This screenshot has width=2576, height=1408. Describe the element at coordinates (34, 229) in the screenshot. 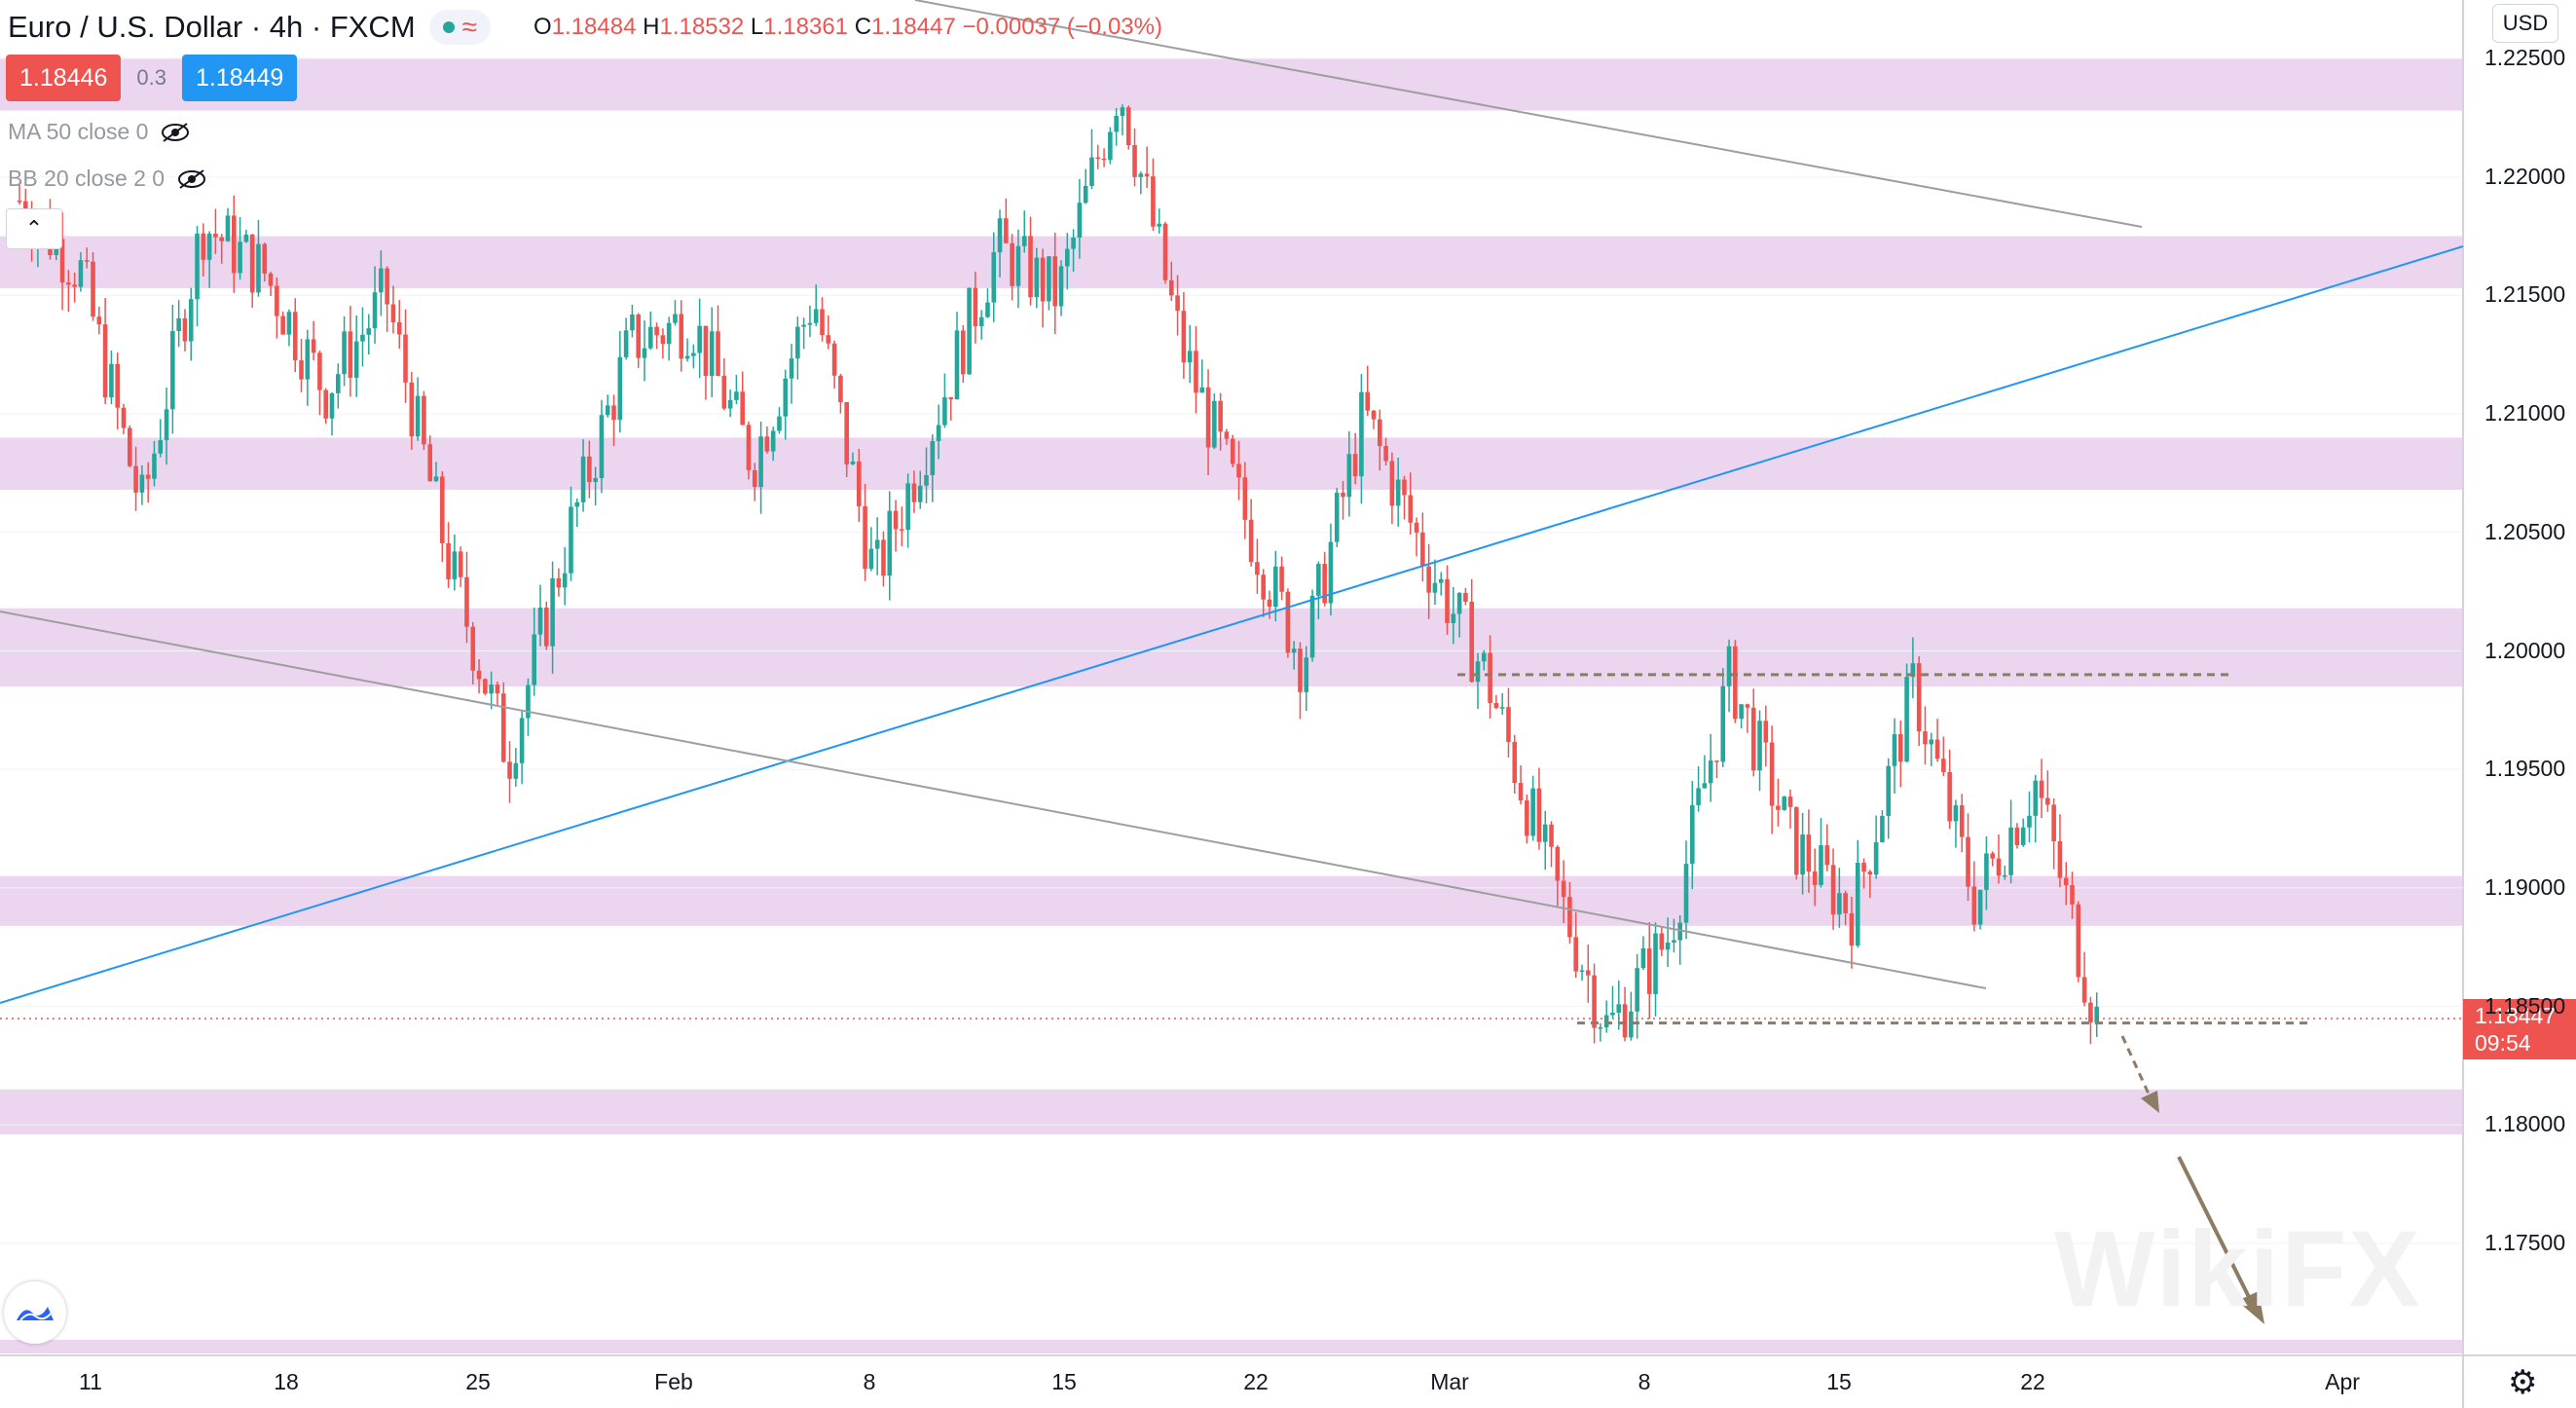

I see `collapse-legend-button: ⌃` at that location.